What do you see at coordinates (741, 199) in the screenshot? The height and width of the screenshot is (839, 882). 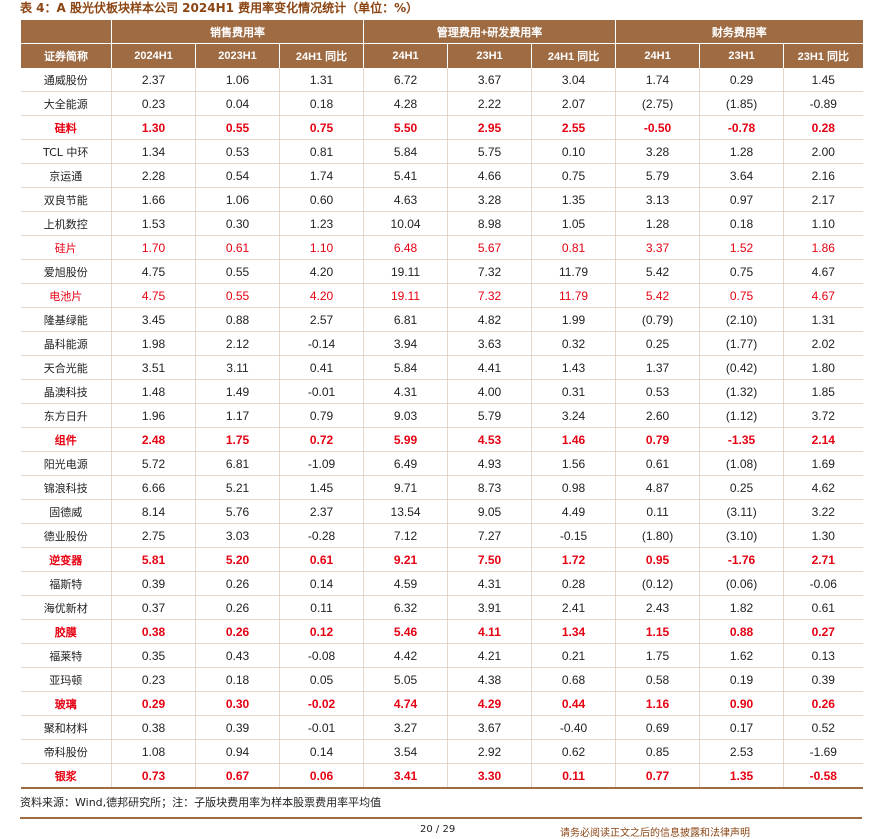 I see `value-cell: 0.97` at bounding box center [741, 199].